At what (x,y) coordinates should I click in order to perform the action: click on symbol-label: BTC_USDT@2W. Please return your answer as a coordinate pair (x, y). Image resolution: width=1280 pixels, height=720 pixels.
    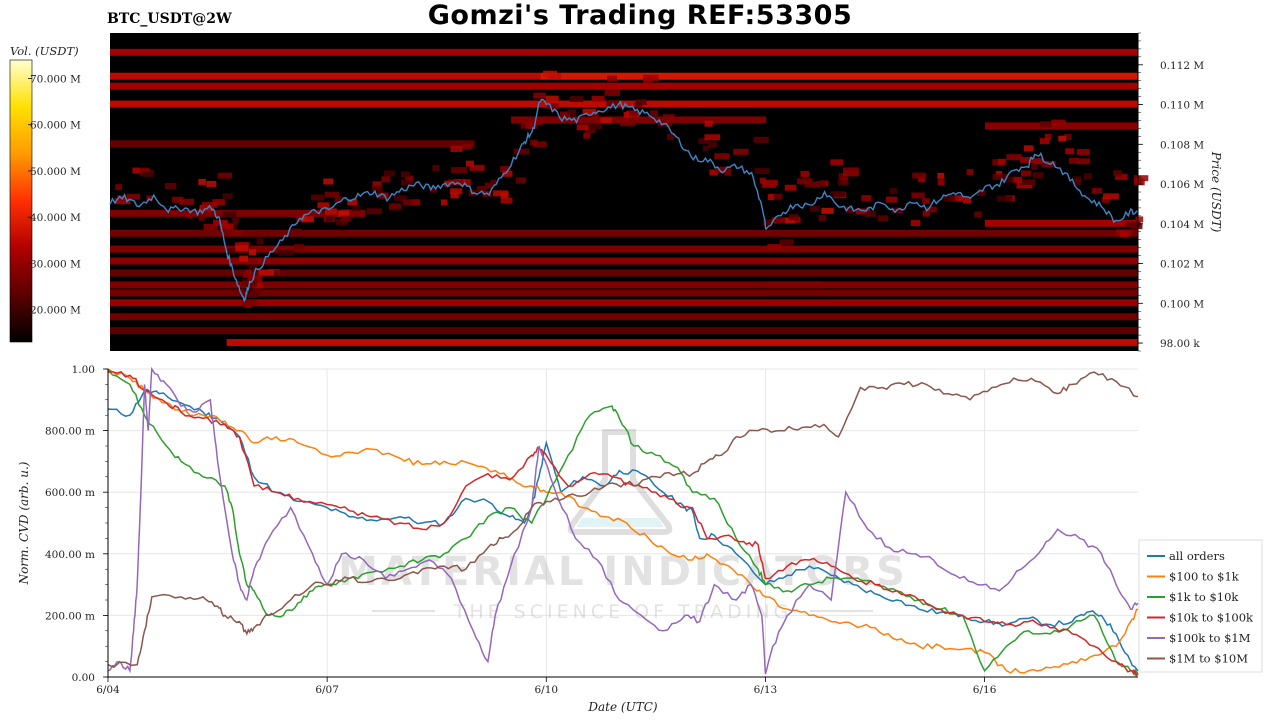
    Looking at the image, I should click on (169, 19).